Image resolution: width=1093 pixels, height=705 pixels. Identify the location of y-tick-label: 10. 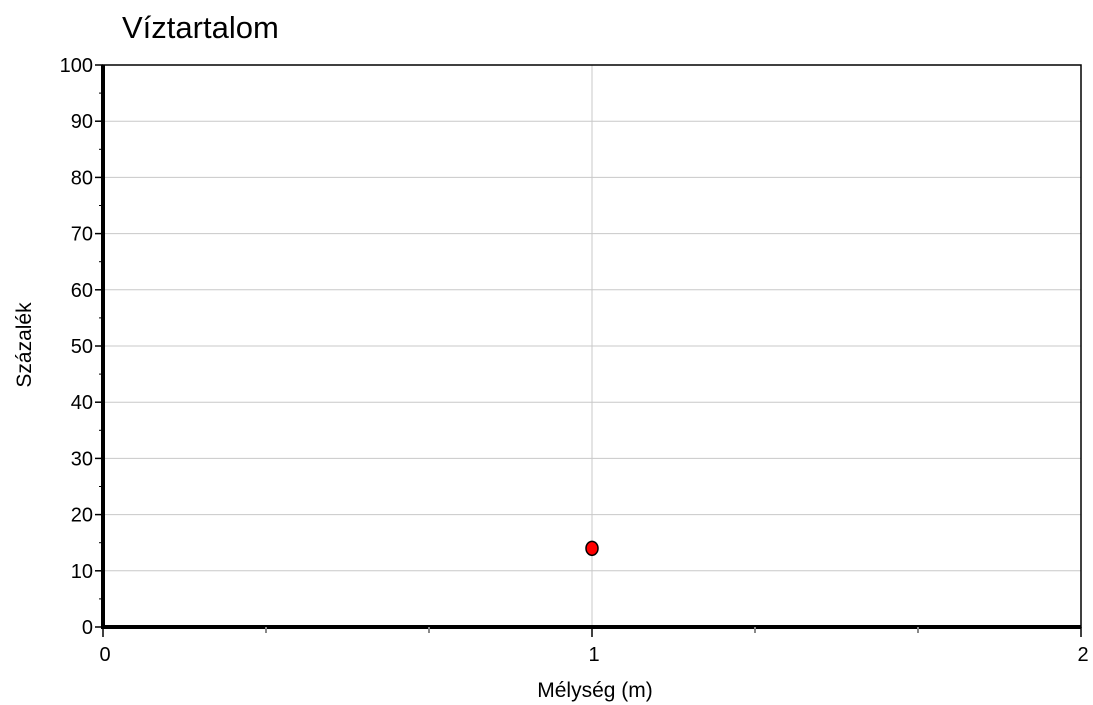
(82, 572).